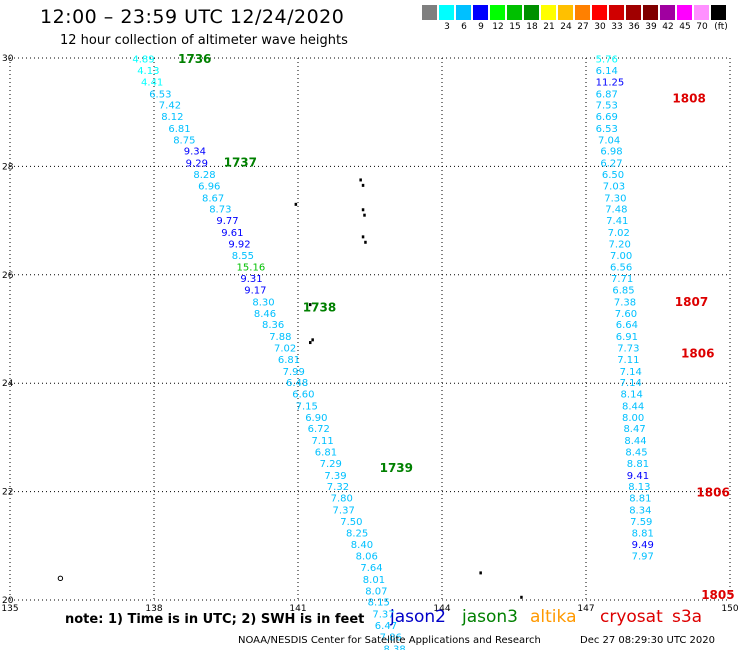  Describe the element at coordinates (481, 27) in the screenshot. I see `legend-label: 9` at that location.